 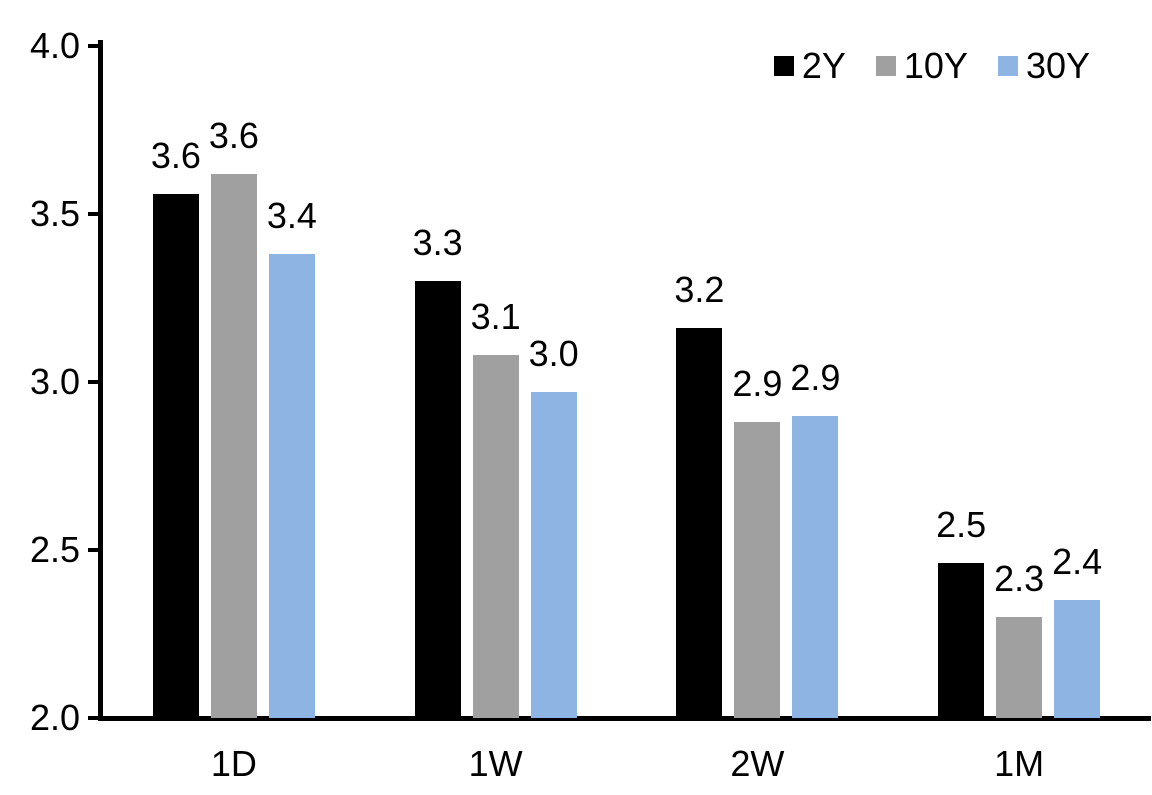 I want to click on legend-item-10Y: 10Y, so click(x=921, y=65).